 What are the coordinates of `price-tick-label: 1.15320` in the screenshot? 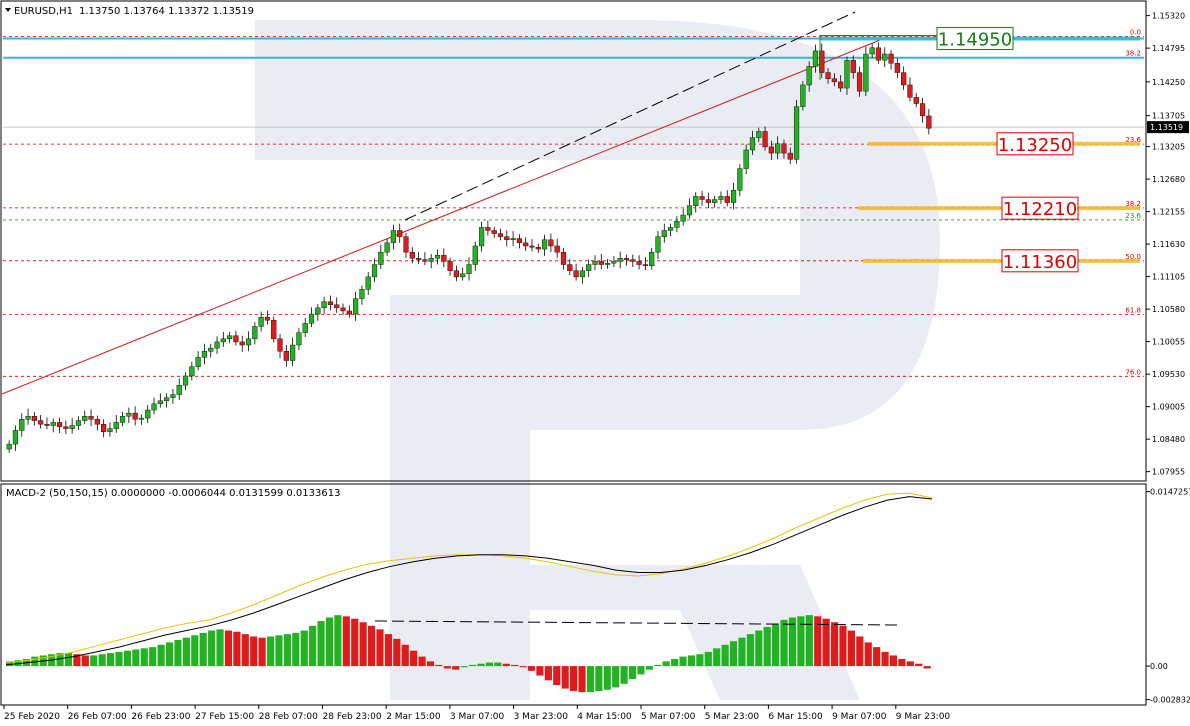 It's located at (1168, 16).